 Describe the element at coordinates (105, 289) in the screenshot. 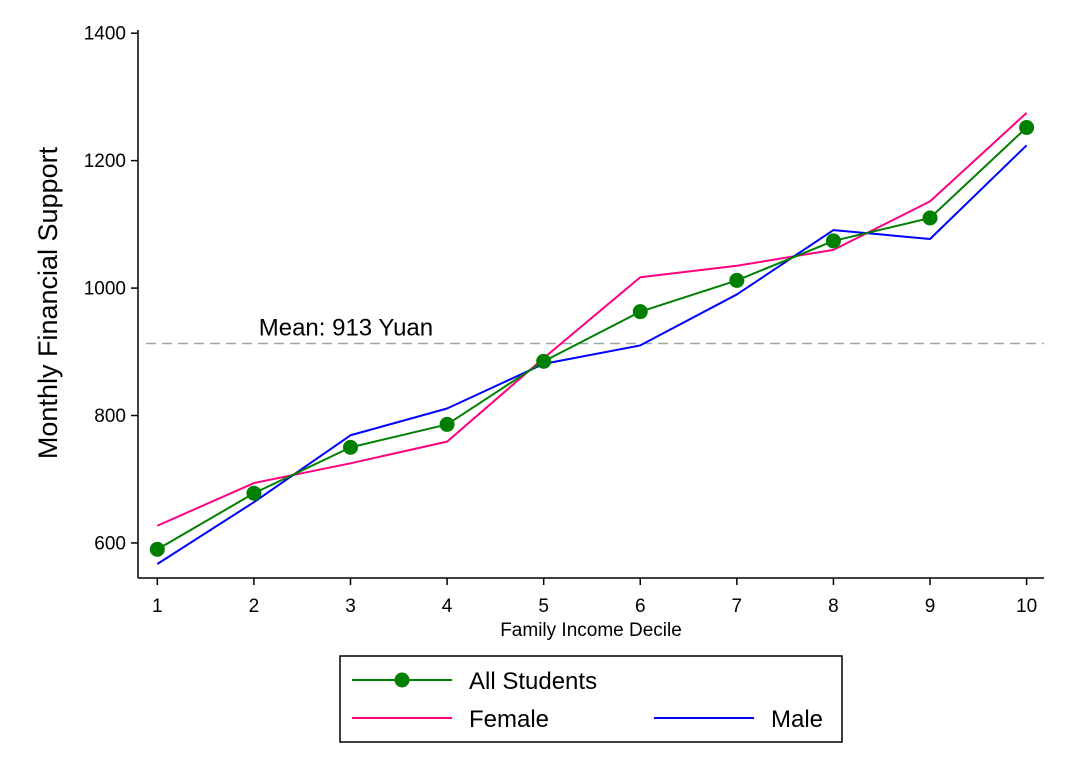

I see `y-tick-label: 1000` at that location.